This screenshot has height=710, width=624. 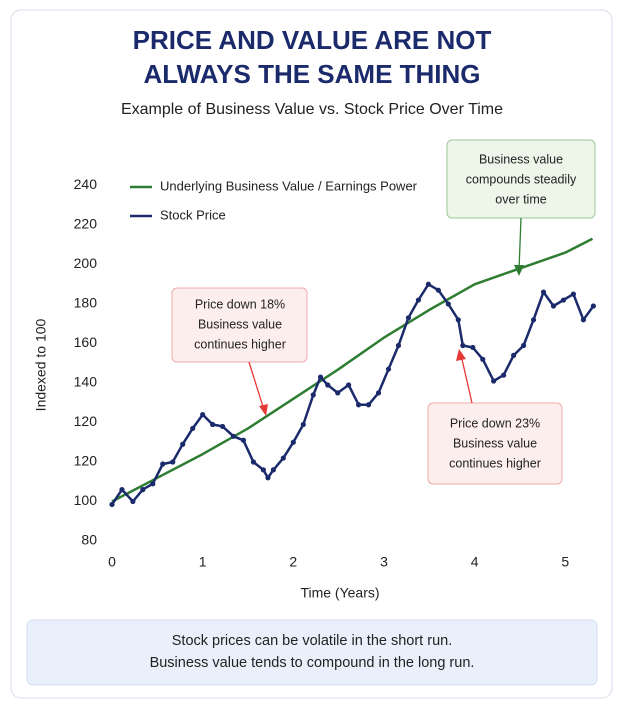 What do you see at coordinates (495, 423) in the screenshot?
I see `annotation-text: Price down 23%` at bounding box center [495, 423].